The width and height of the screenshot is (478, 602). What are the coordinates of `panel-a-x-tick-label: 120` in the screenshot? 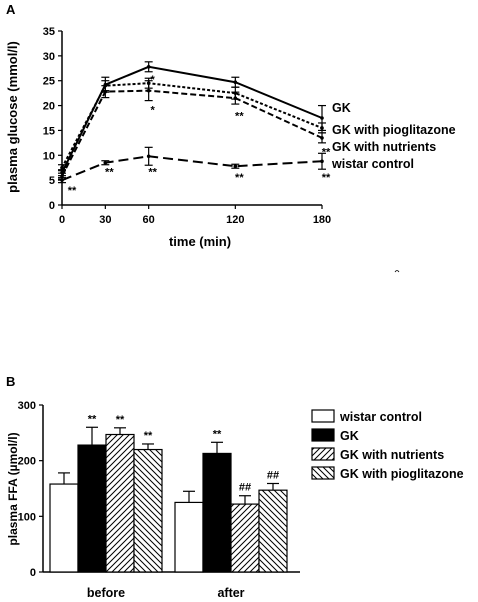 It's located at (235, 220).